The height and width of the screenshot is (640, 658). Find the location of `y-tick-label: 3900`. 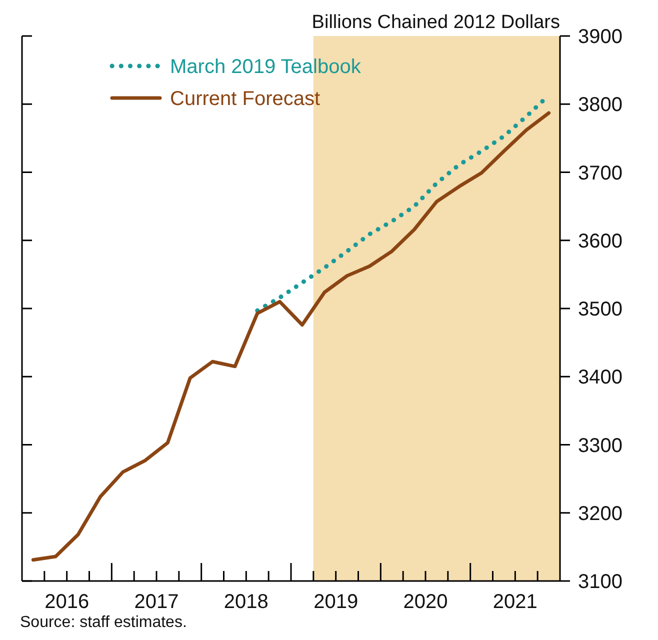

y-tick-label: 3900 is located at coordinates (600, 37).